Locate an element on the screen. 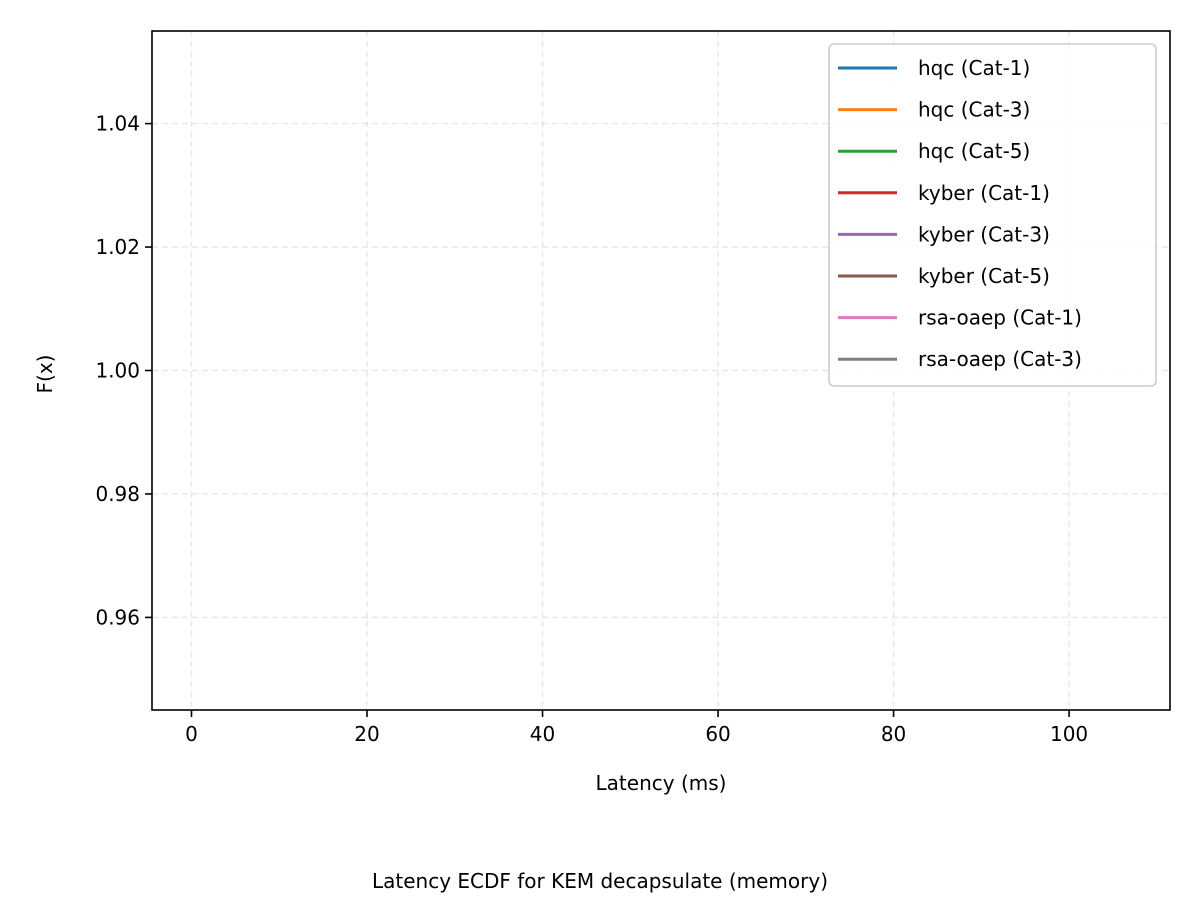 This screenshot has height=900, width=1200. y-tick-label: 0.98 is located at coordinates (117, 494).